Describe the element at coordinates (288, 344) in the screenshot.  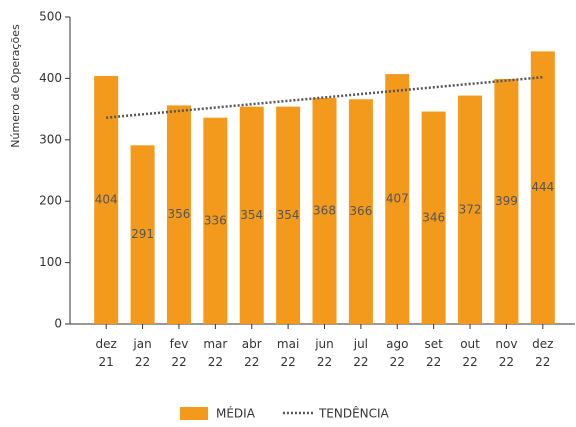
I see `x-tick-label-line: mai` at that location.